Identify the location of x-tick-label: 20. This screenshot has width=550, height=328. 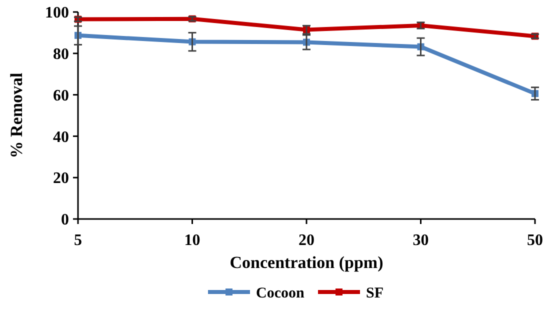
(306, 240).